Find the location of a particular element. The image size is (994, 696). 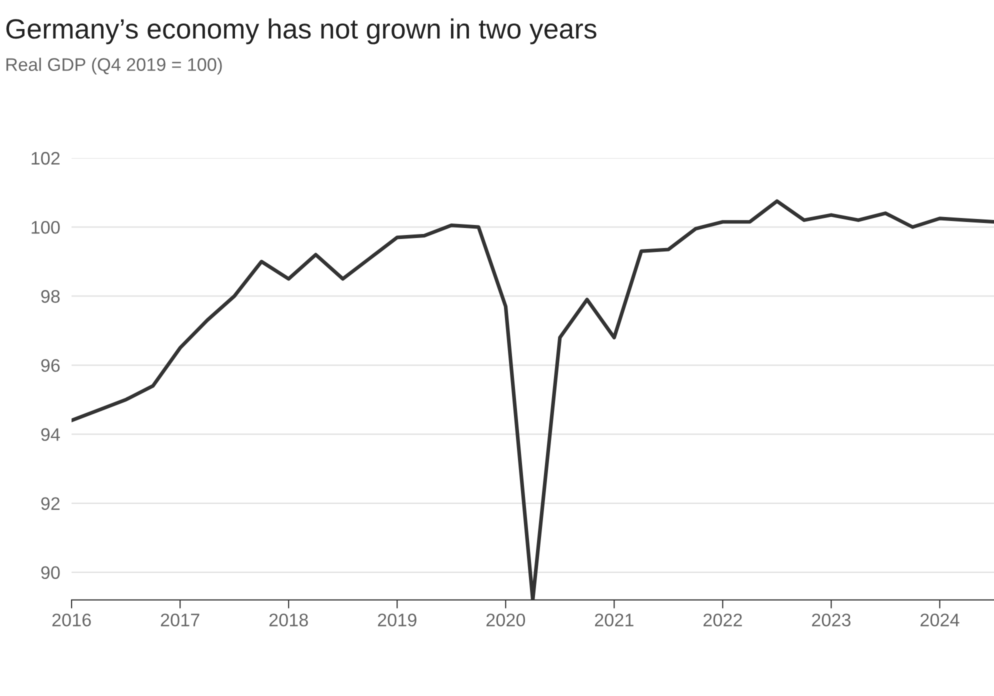

y-tick-label: 100 is located at coordinates (46, 227).